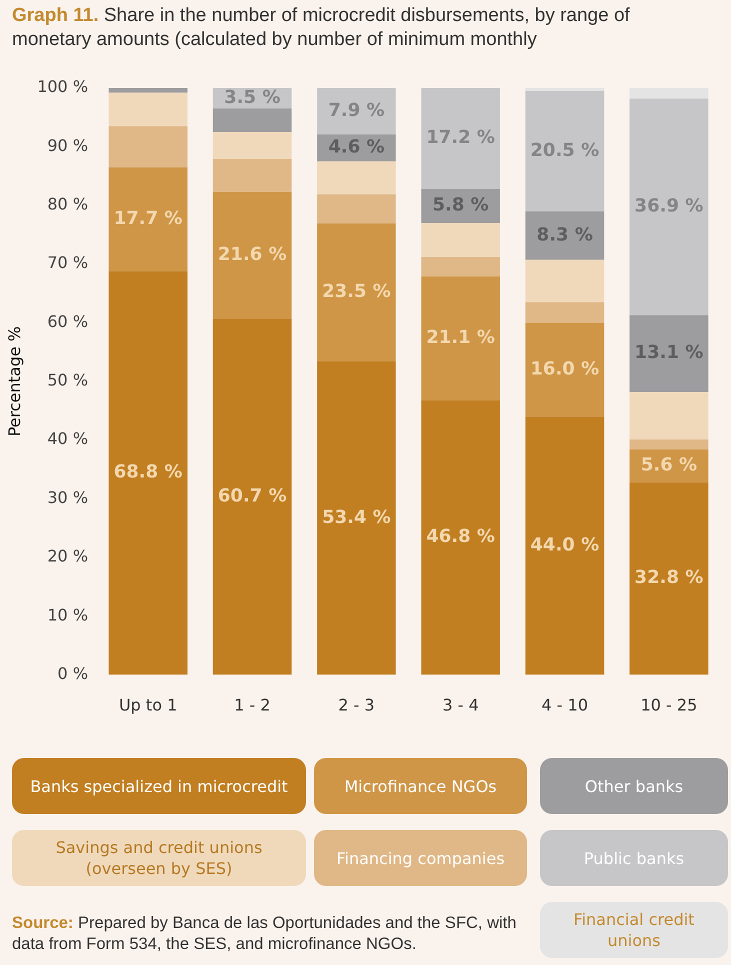  What do you see at coordinates (67, 438) in the screenshot?
I see `y-tick-label: 40 %` at bounding box center [67, 438].